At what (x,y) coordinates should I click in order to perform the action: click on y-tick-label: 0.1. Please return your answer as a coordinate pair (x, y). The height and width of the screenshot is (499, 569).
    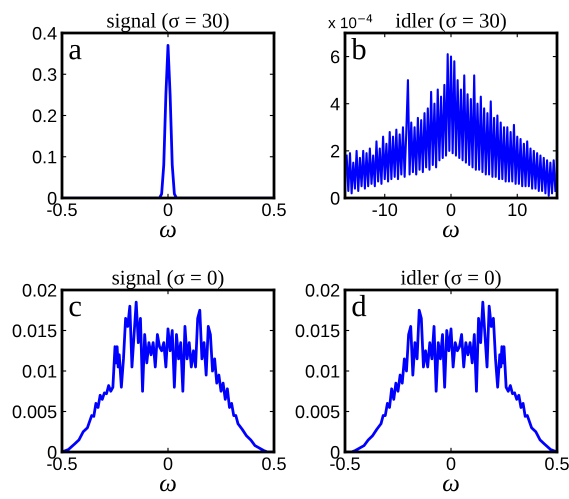
    Looking at the image, I should click on (44, 157).